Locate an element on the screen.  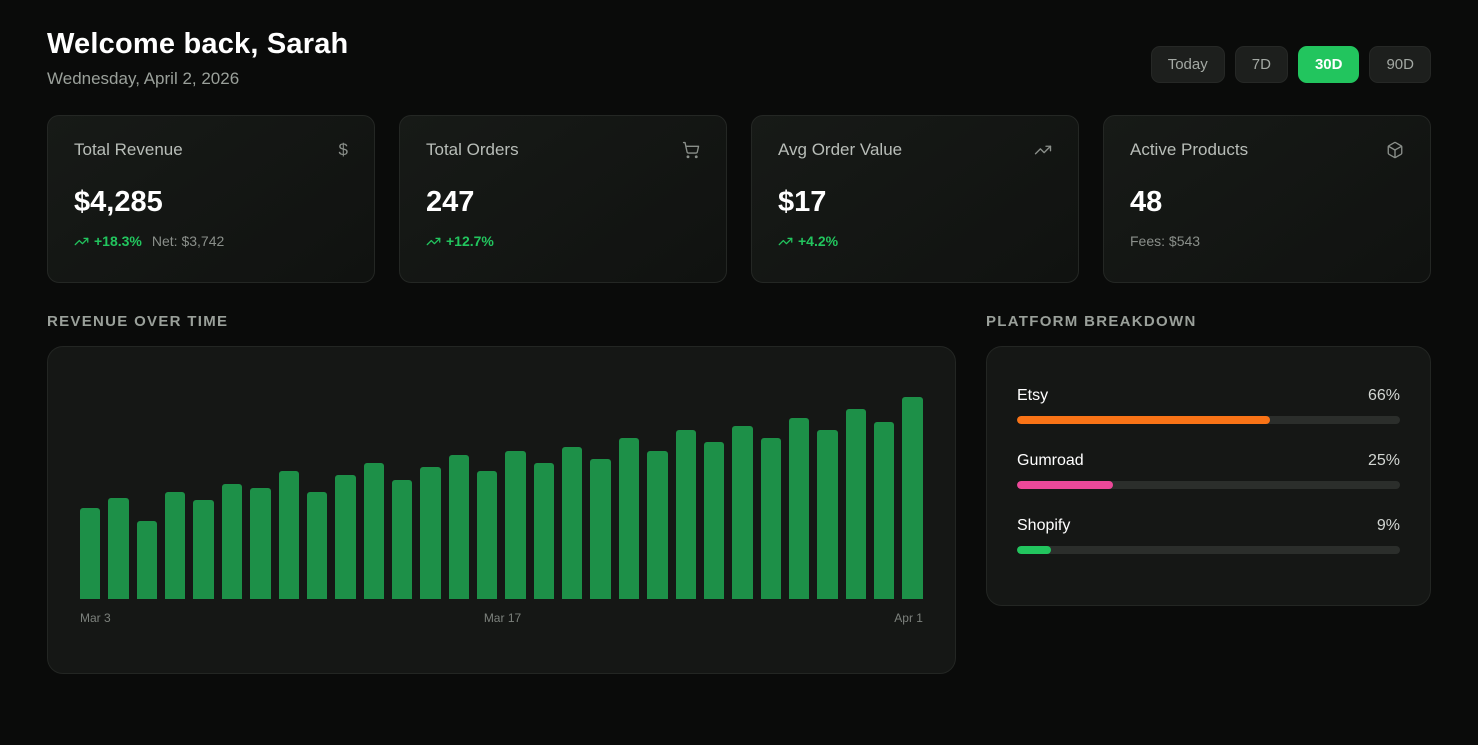
platform-percent: 9% is located at coordinates (1388, 525).